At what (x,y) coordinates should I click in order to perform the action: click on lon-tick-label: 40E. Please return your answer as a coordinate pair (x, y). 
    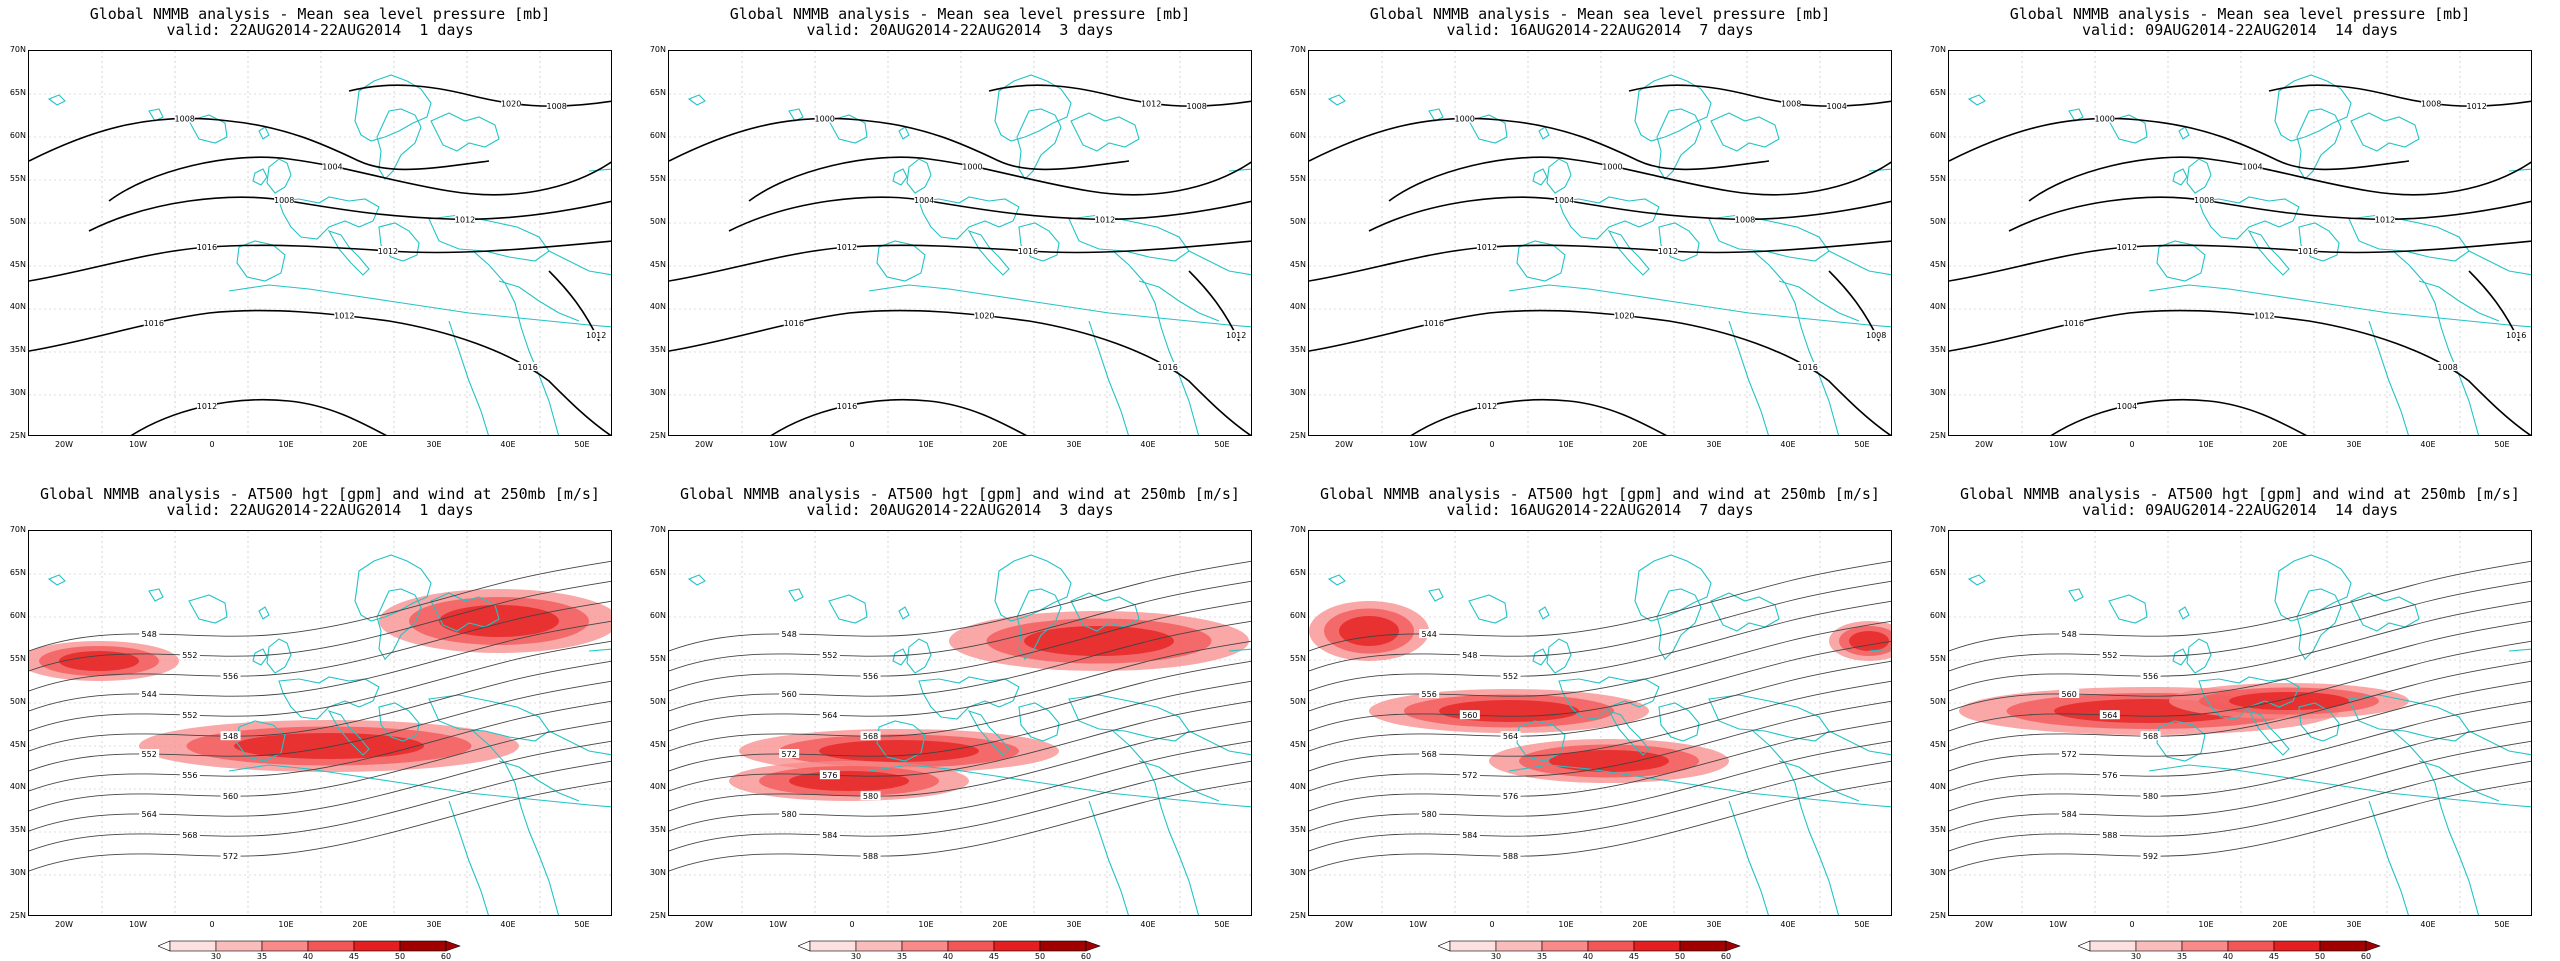
    Looking at the image, I should click on (1788, 924).